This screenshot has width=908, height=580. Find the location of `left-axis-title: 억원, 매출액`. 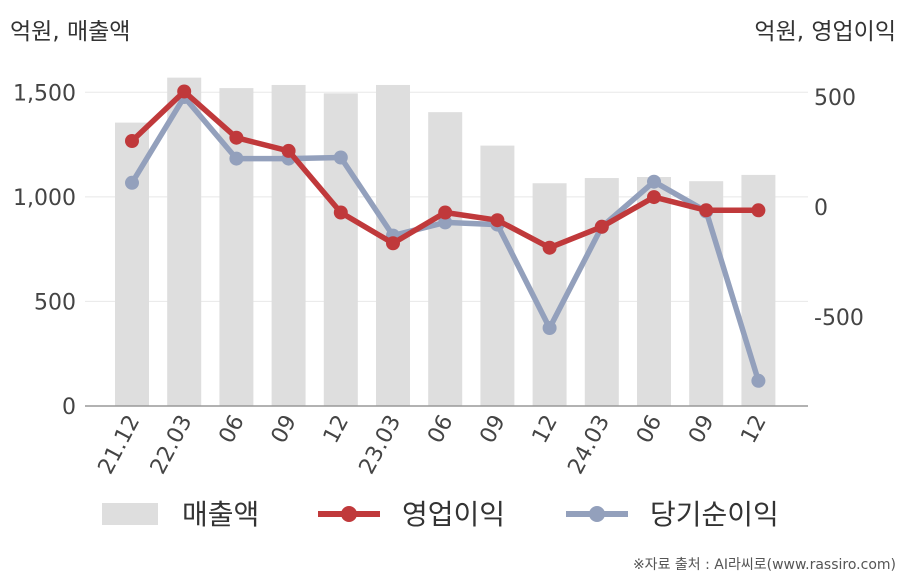

left-axis-title: 억원, 매출액 is located at coordinates (70, 32).